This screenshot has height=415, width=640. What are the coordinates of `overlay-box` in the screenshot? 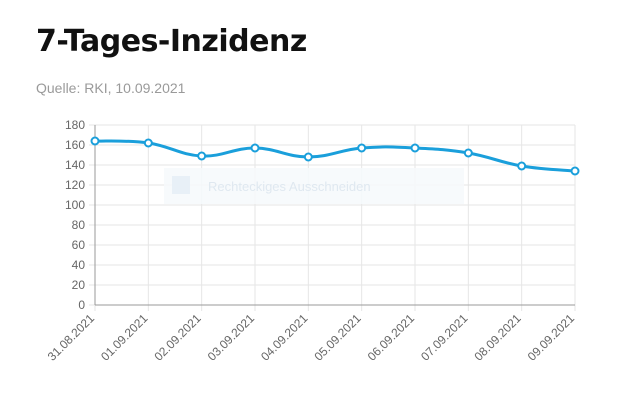 It's located at (314, 186).